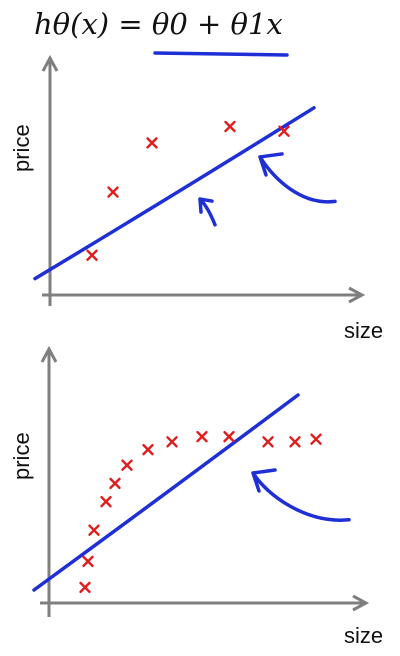 The height and width of the screenshot is (656, 400). Describe the element at coordinates (49, 481) in the screenshot. I see `bottom-y-axis` at that location.